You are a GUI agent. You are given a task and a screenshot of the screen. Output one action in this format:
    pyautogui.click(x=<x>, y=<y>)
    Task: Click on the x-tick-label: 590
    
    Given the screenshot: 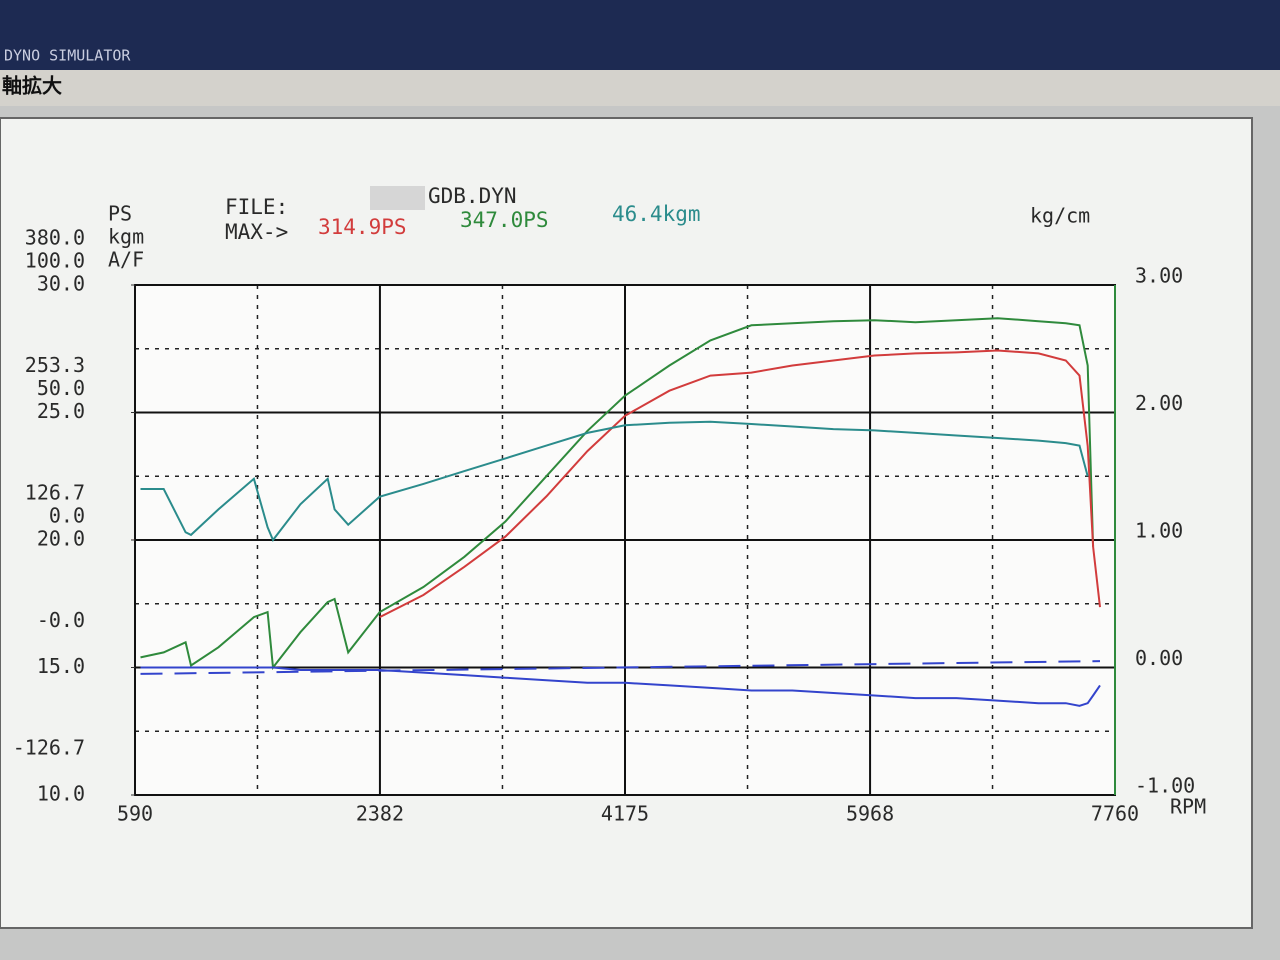 What is the action you would take?
    pyautogui.click(x=135, y=814)
    